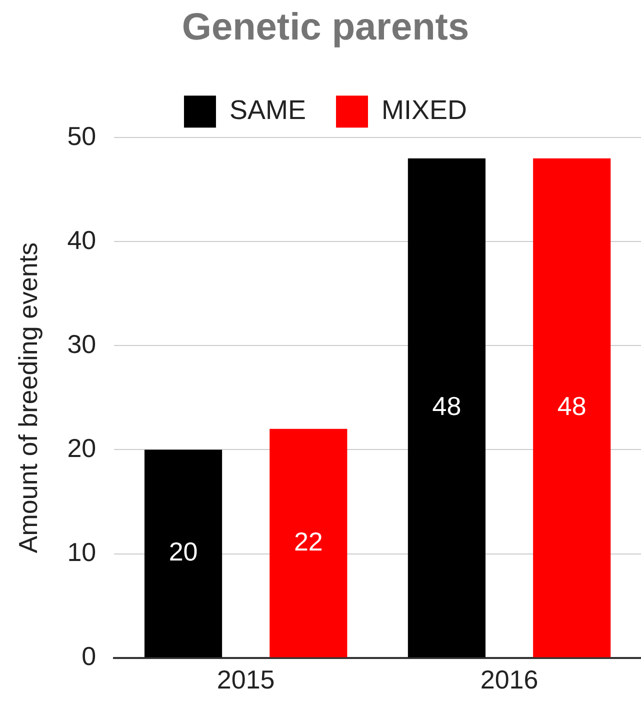  I want to click on y-axis-title: Amount of breeding events, so click(27, 398).